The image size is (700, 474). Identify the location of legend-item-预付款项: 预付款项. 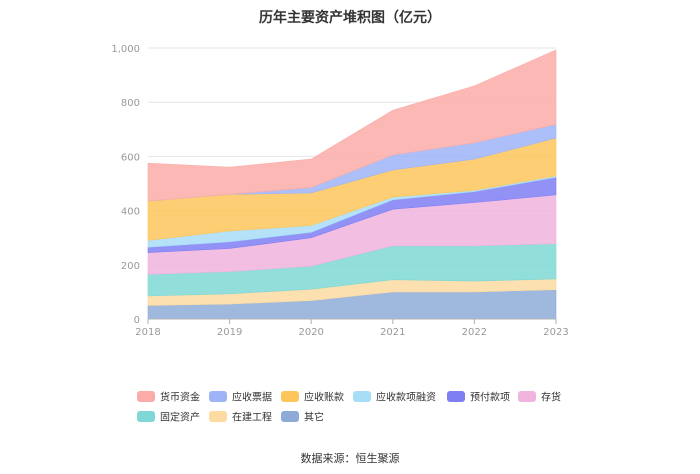
(478, 397).